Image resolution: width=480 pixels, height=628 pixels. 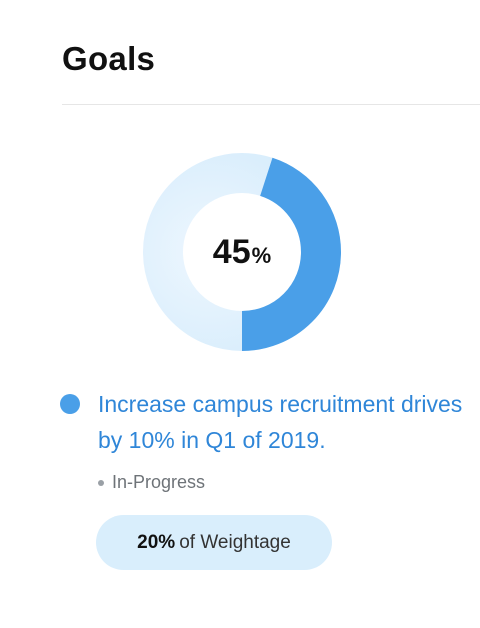 What do you see at coordinates (70, 404) in the screenshot?
I see `goal-bullet-icon` at bounding box center [70, 404].